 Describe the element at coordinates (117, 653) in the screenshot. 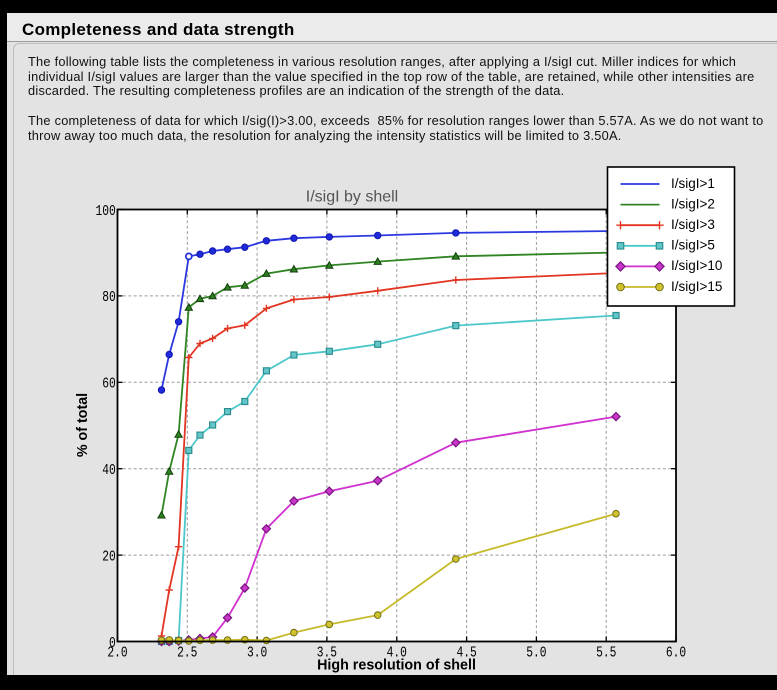

I see `svg-text: 2.0` at that location.